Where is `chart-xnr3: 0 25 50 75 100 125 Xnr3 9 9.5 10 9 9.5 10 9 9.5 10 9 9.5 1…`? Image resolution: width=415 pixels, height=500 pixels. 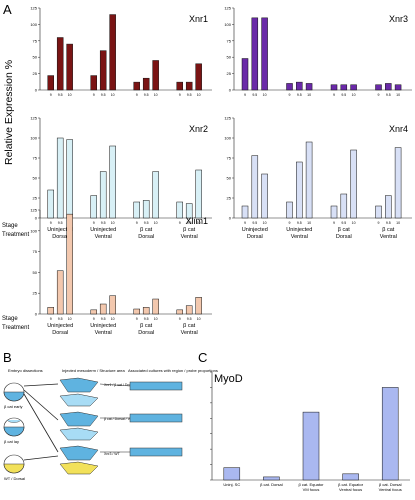
chart-xnr3: 0 25 50 75 100 125 Xnr3 9 9.5 10 9 9.5 10 9 9.5 10 9 9.5 1… is located at coordinates (318, 51).